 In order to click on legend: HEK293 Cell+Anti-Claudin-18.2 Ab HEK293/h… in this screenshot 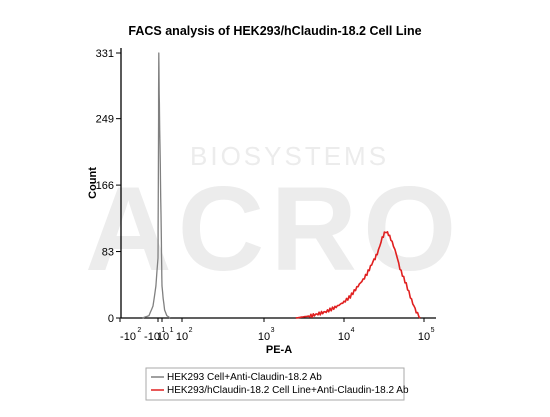, I will do `click(277, 384)`.